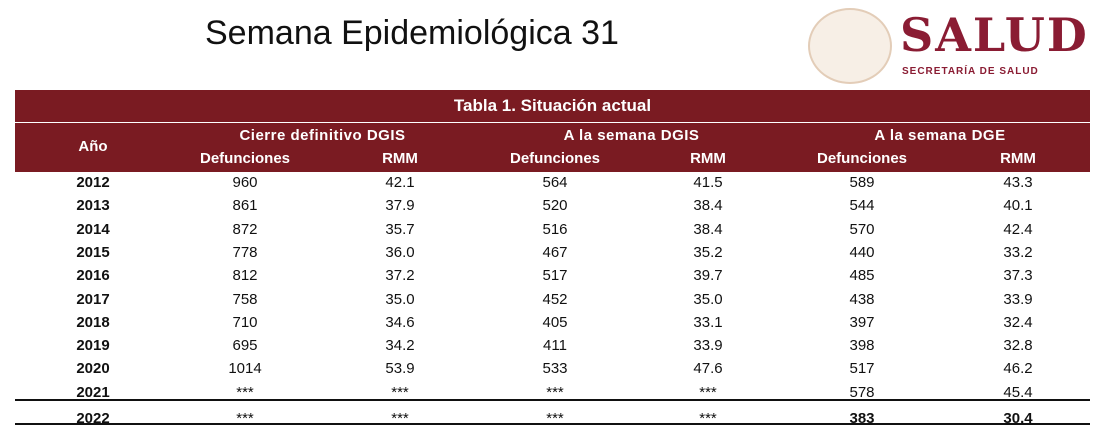 Image resolution: width=1105 pixels, height=440 pixels. I want to click on value-cell: 589, so click(862, 182).